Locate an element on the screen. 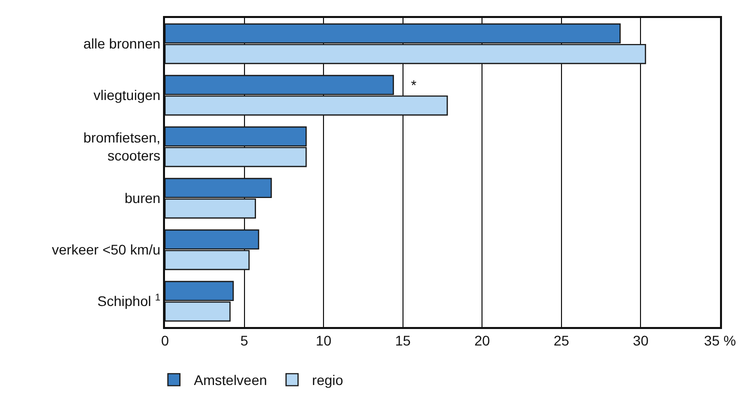  x-tick-label: 30 is located at coordinates (640, 340).